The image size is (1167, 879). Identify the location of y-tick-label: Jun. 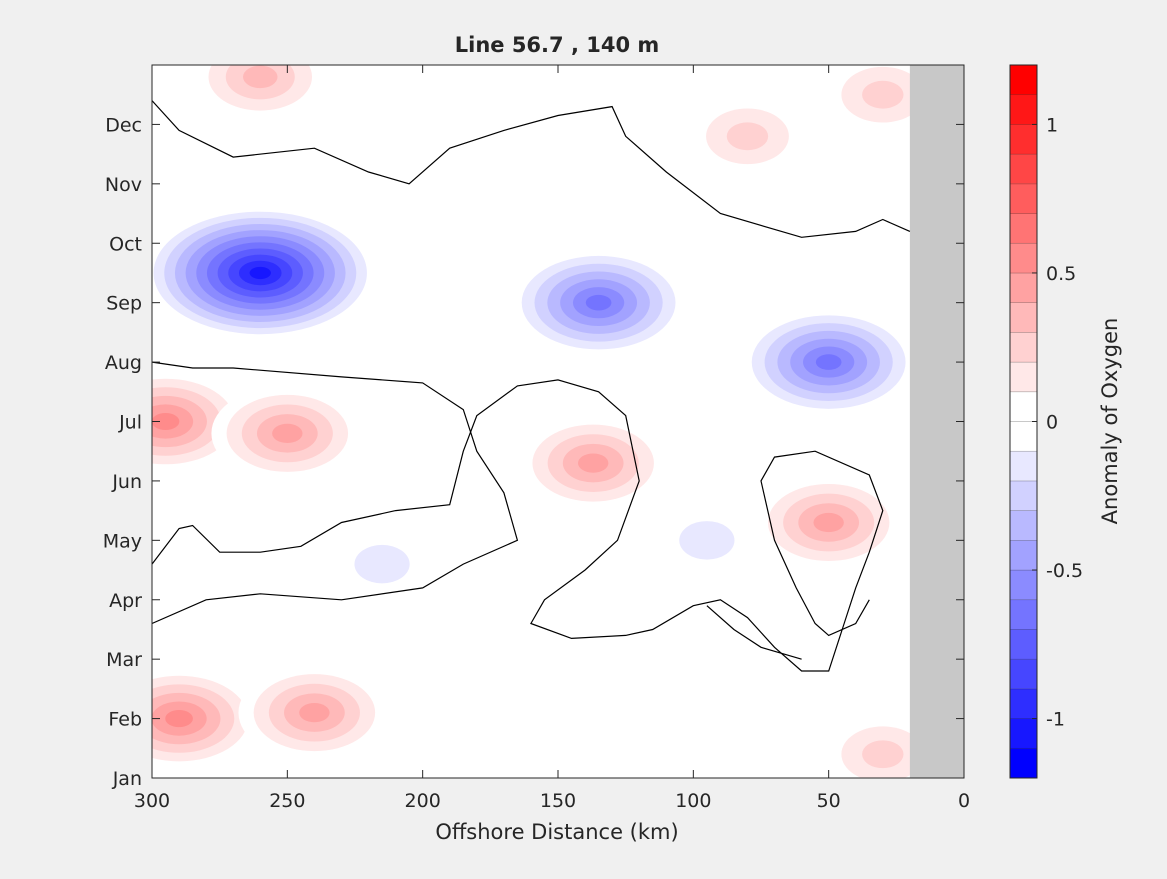
(126, 482).